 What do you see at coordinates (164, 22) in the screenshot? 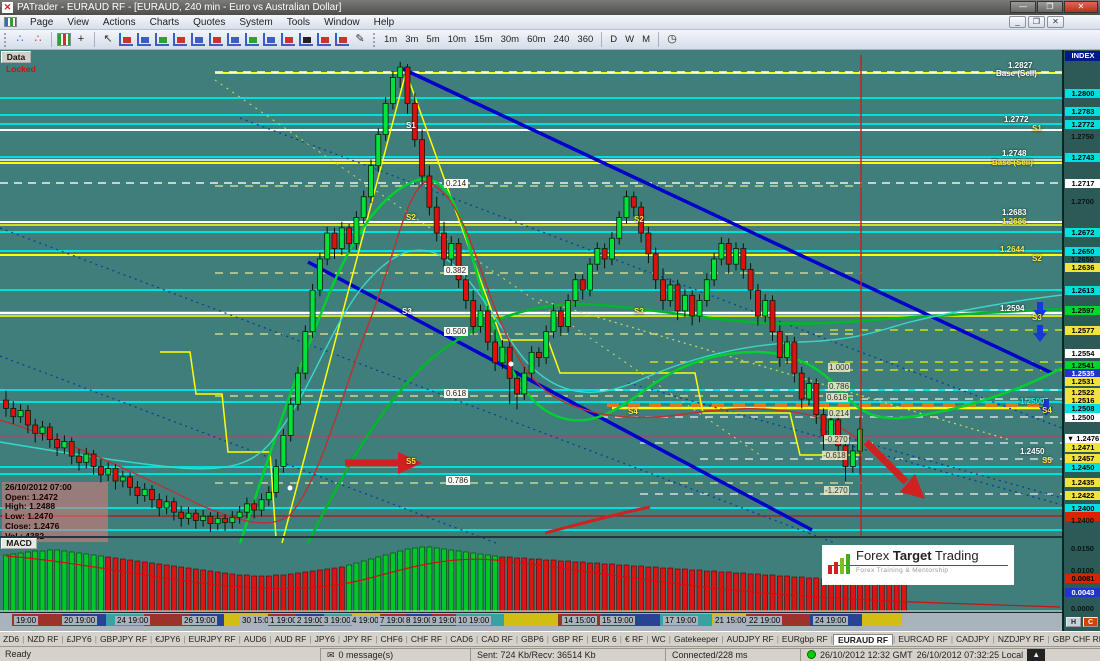
I see `menu-charts: Charts` at bounding box center [164, 22].